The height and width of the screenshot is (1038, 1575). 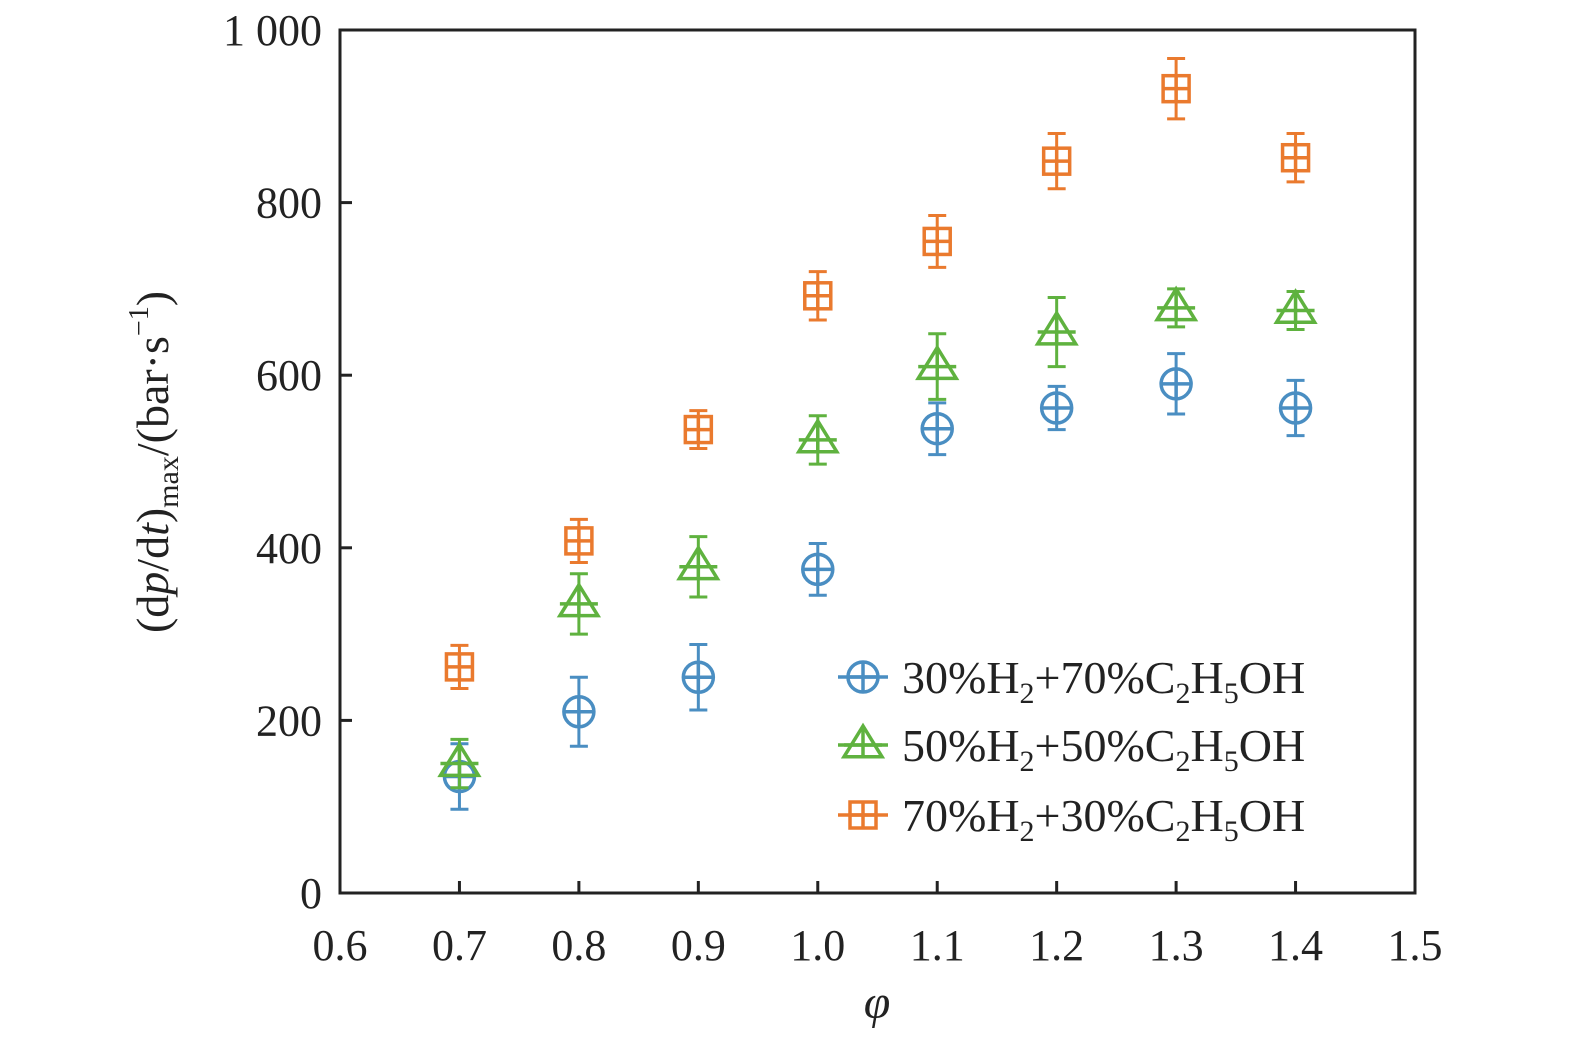 I want to click on x-tick-label: 0.7, so click(x=459, y=945).